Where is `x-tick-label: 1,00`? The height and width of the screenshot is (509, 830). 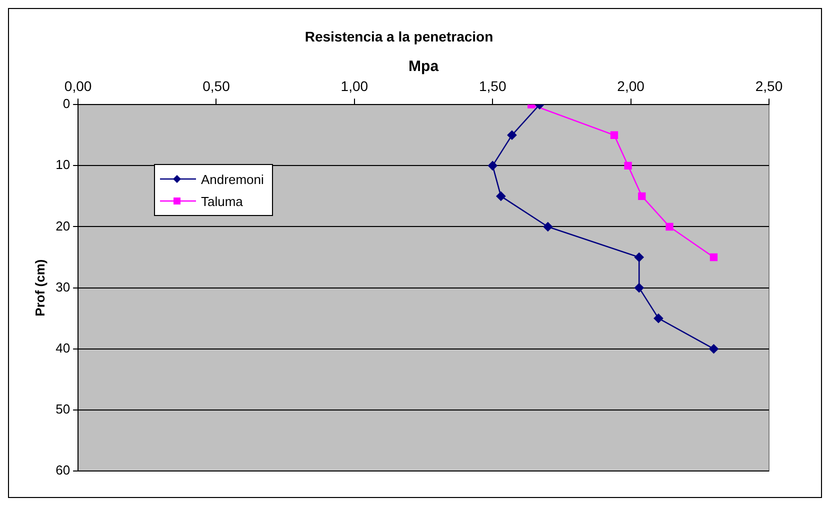 x-tick-label: 1,00 is located at coordinates (354, 86).